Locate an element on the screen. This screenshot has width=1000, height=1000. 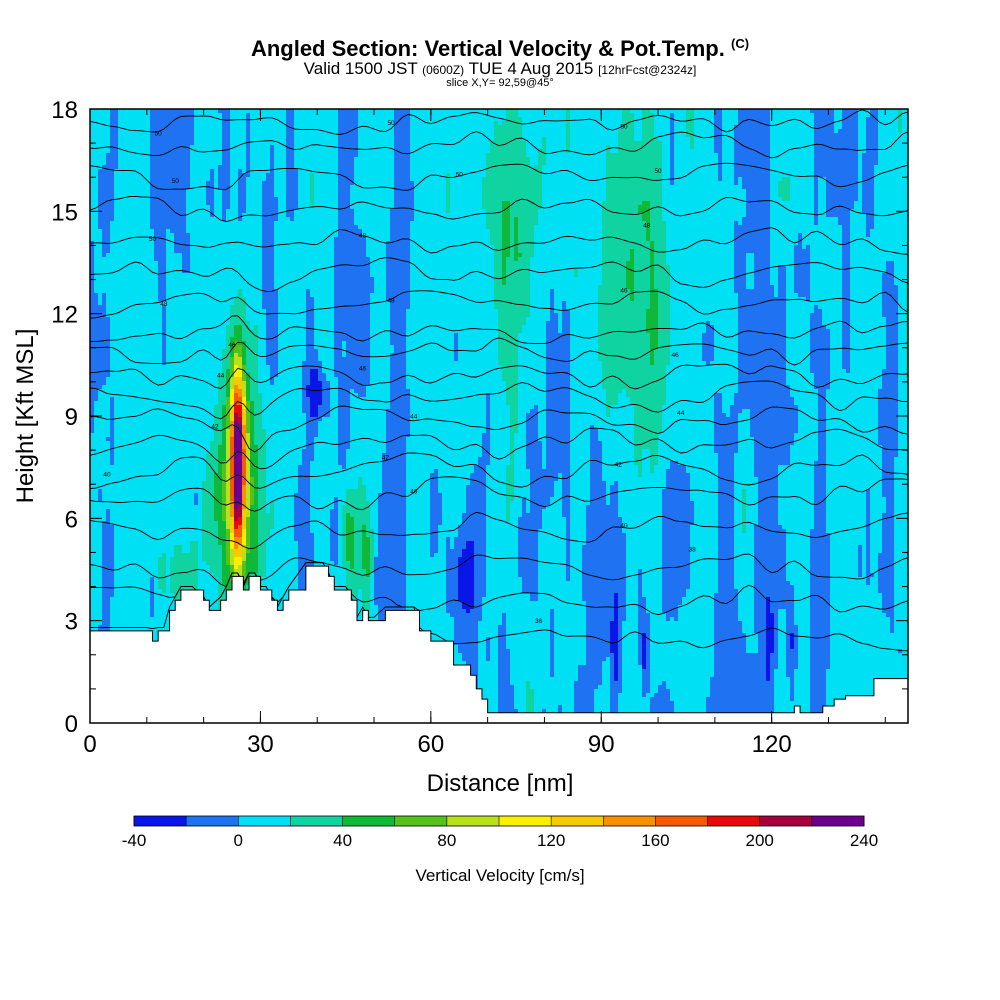
x-tick-label: 90 is located at coordinates (601, 744).